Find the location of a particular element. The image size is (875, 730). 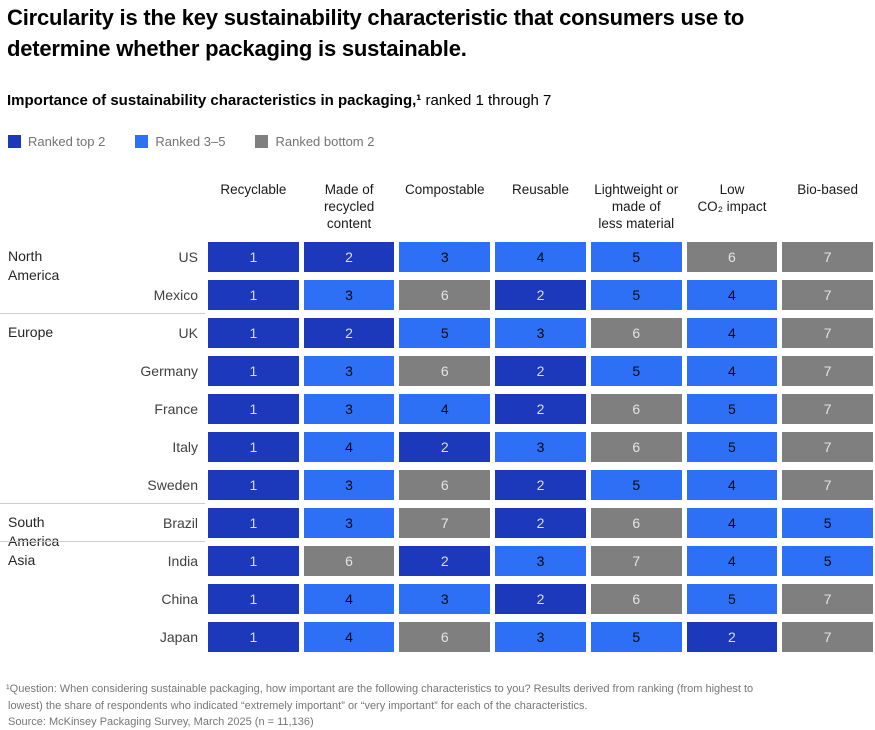

legend: Ranked top 2 Ranked 3–5 Ranked bottom 2 is located at coordinates (191, 141).